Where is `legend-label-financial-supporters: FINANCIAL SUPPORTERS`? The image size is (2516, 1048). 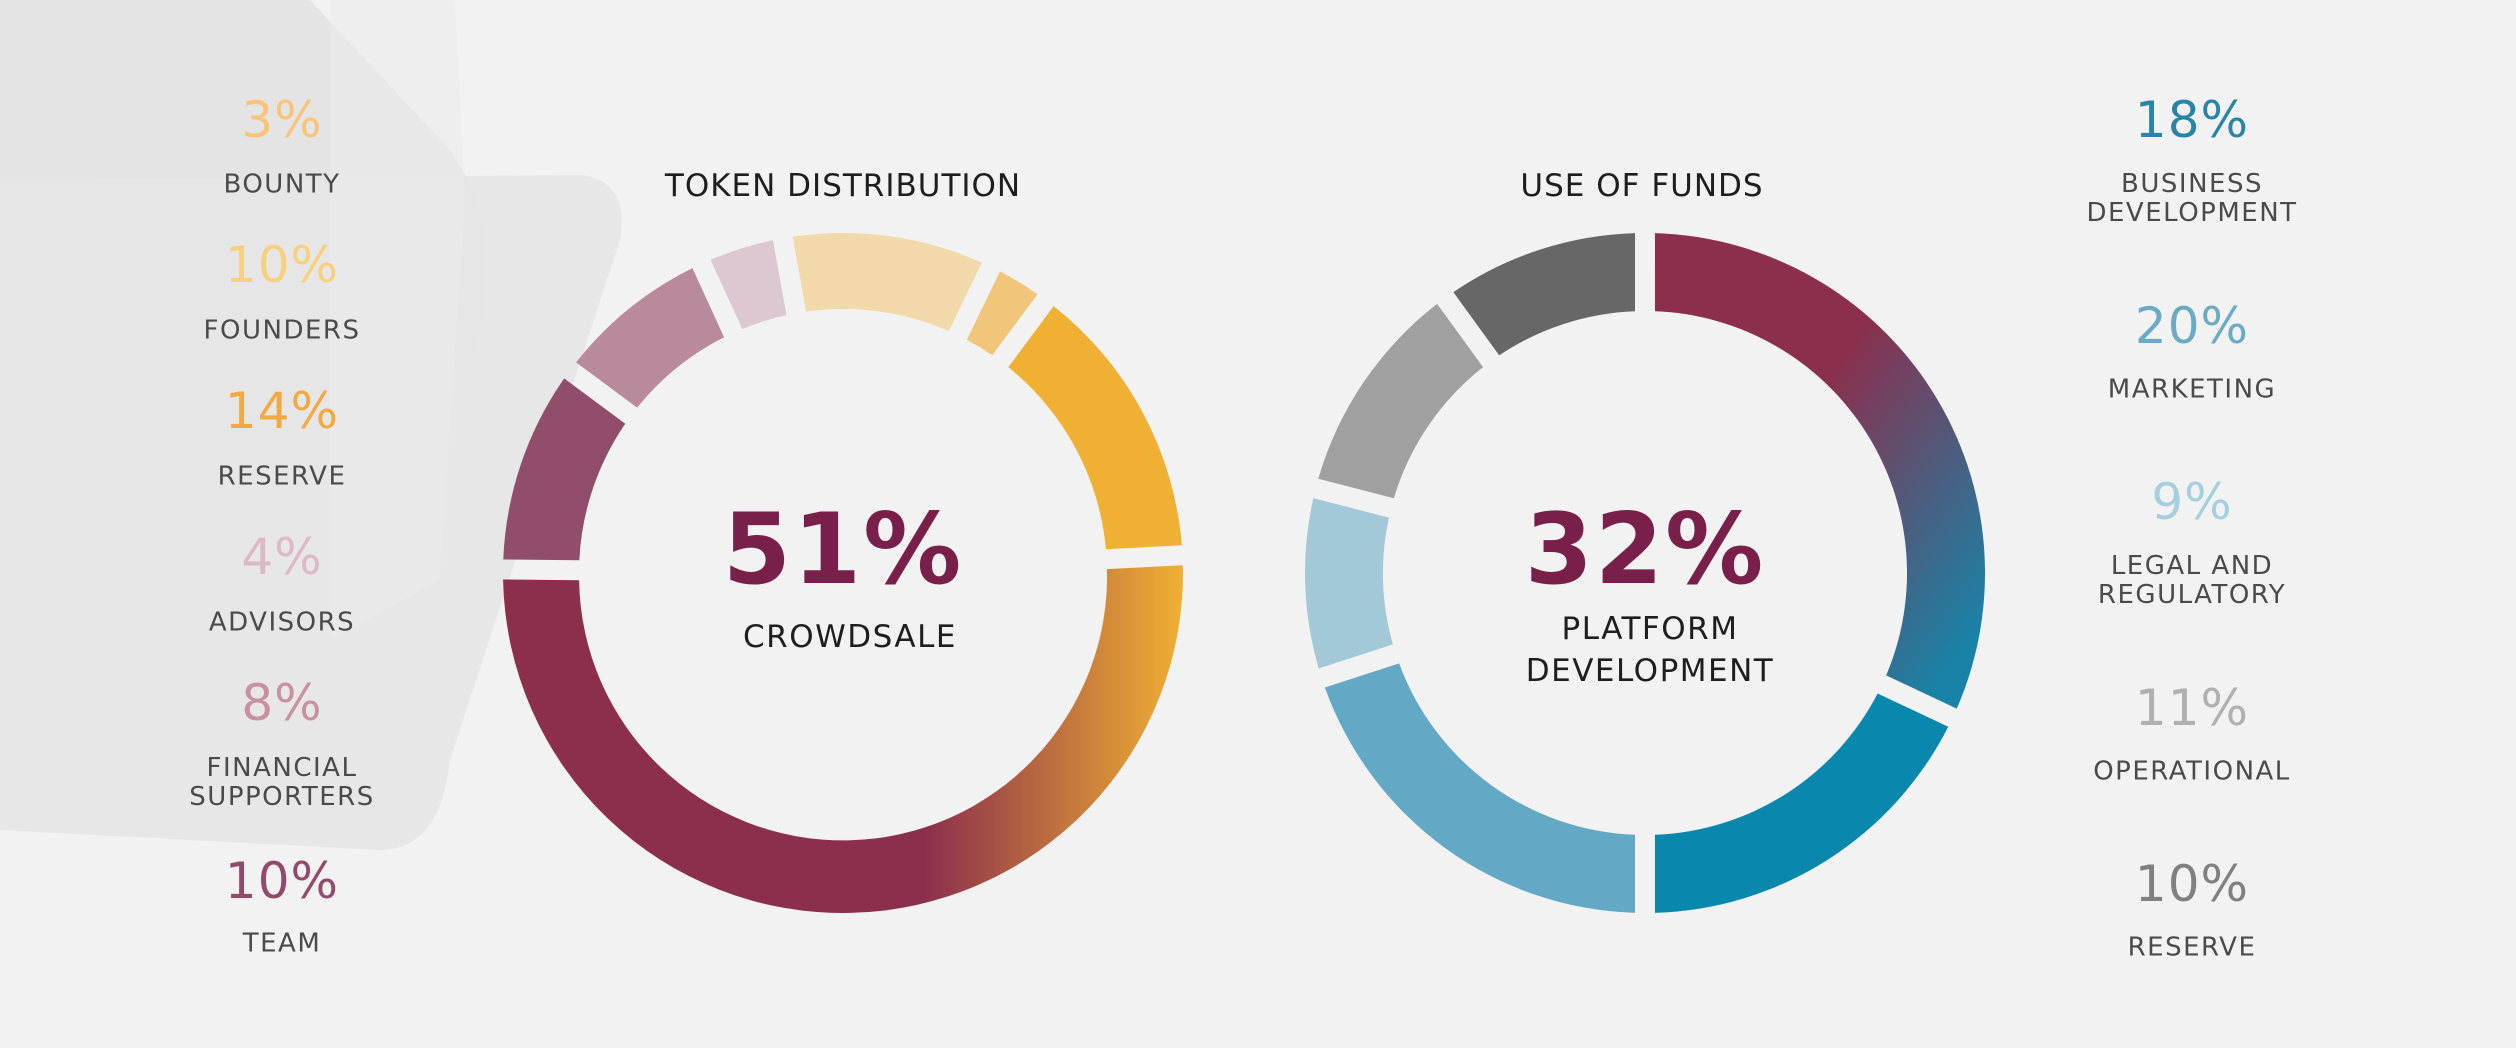
legend-label-financial-supporters: FINANCIAL SUPPORTERS is located at coordinates (281, 783).